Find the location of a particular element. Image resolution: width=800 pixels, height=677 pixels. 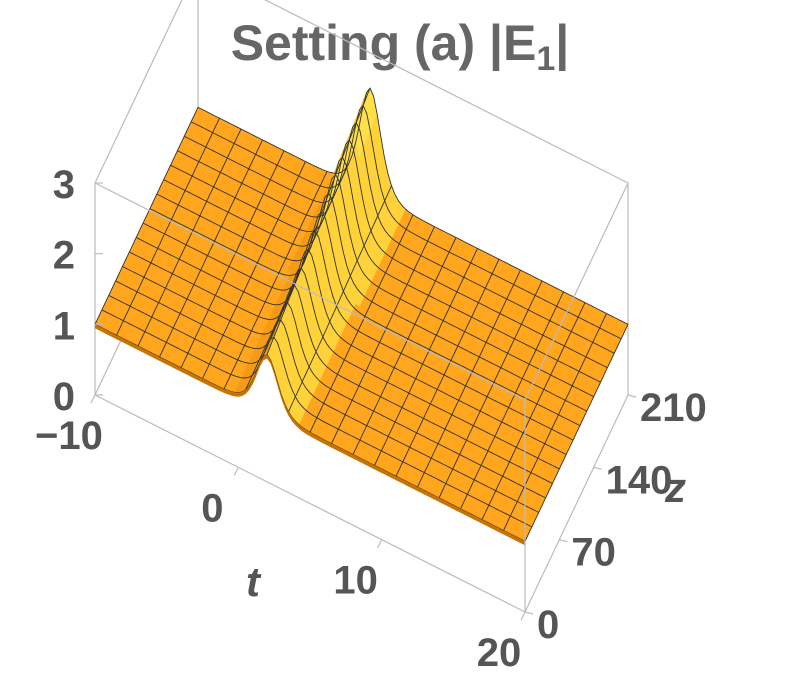

x-tick-label: 10 is located at coordinates (355, 581).